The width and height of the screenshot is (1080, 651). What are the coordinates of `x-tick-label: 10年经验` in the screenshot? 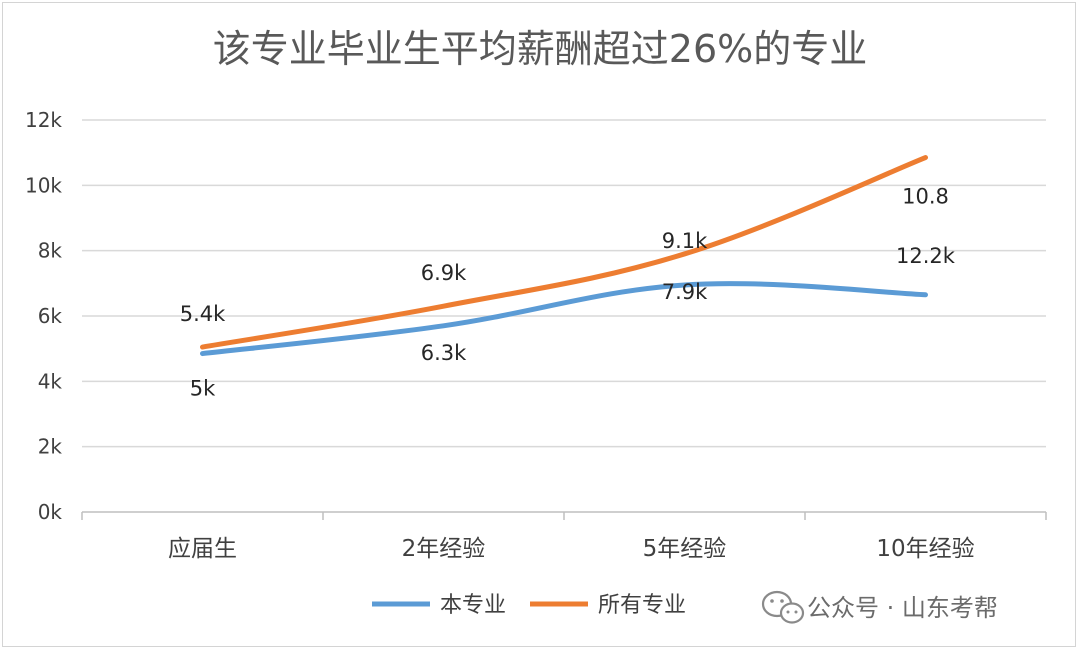 It's located at (925, 549).